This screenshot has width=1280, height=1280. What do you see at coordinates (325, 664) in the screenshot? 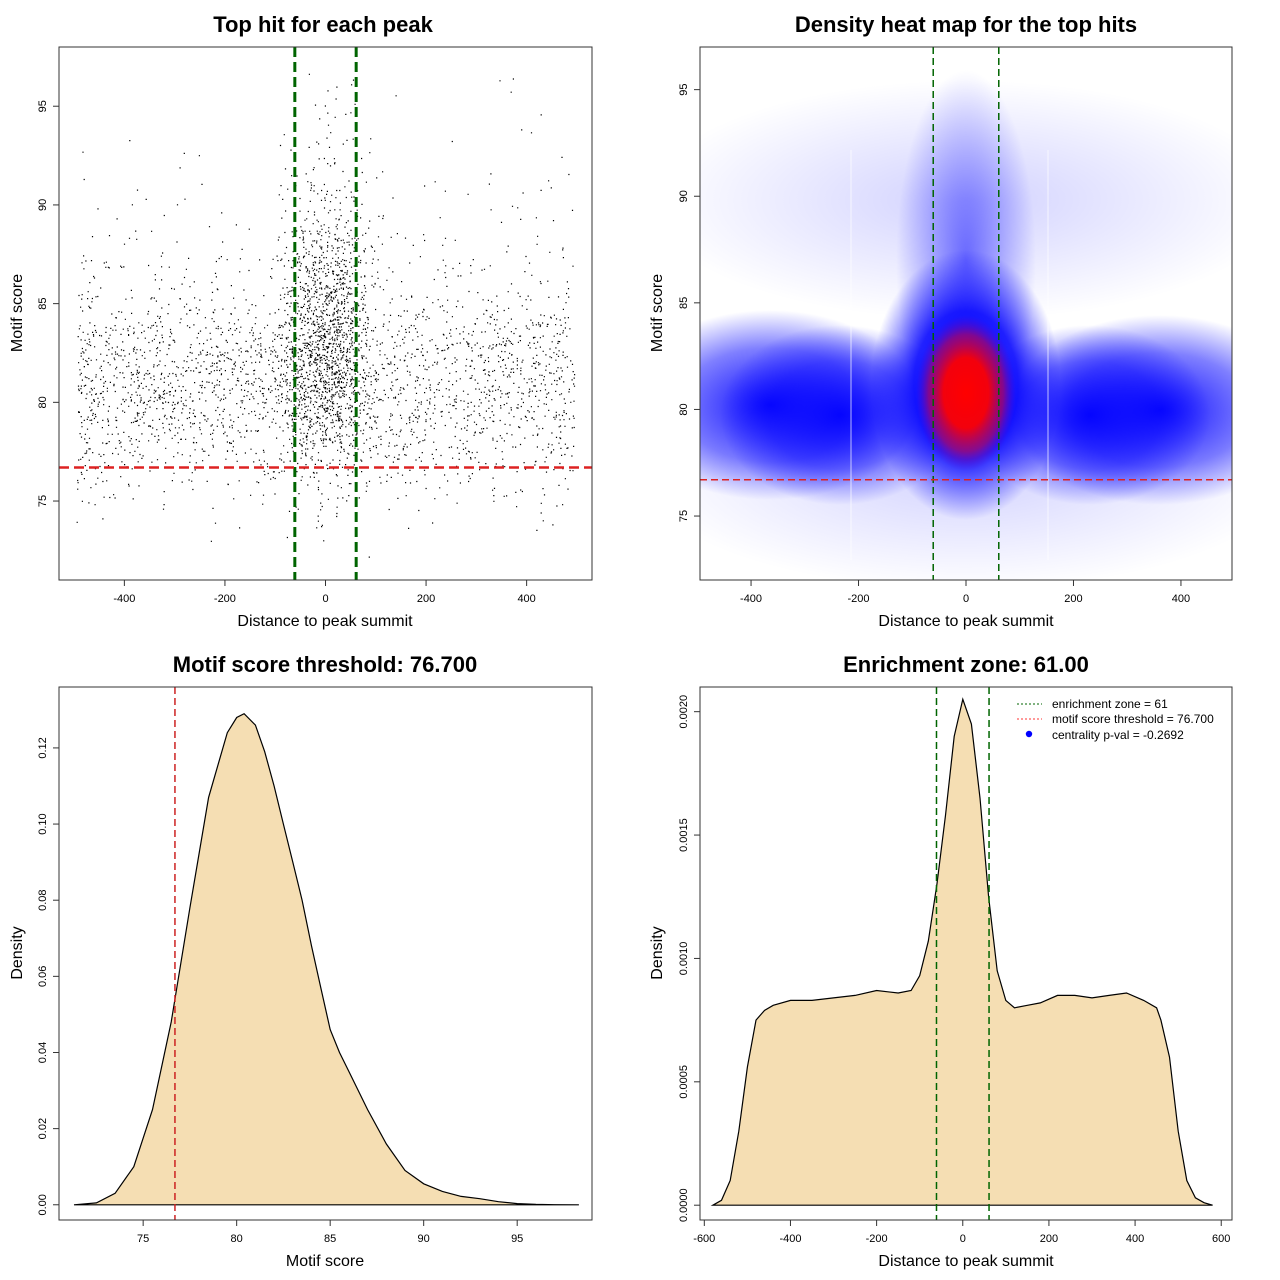
I see `chart-title: Motif score threshold: 76.700` at bounding box center [325, 664].